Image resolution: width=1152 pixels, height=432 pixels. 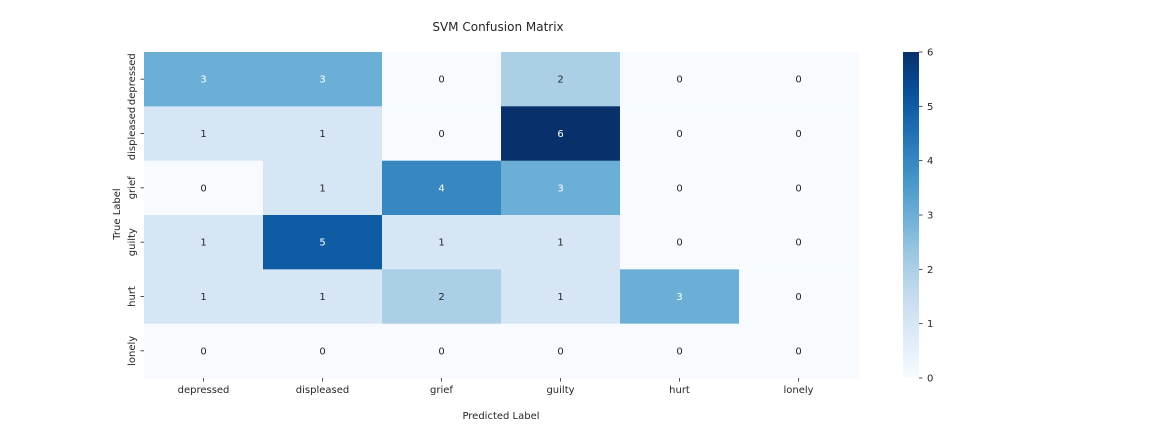 I want to click on y-tick-label: lonely, so click(x=132, y=351).